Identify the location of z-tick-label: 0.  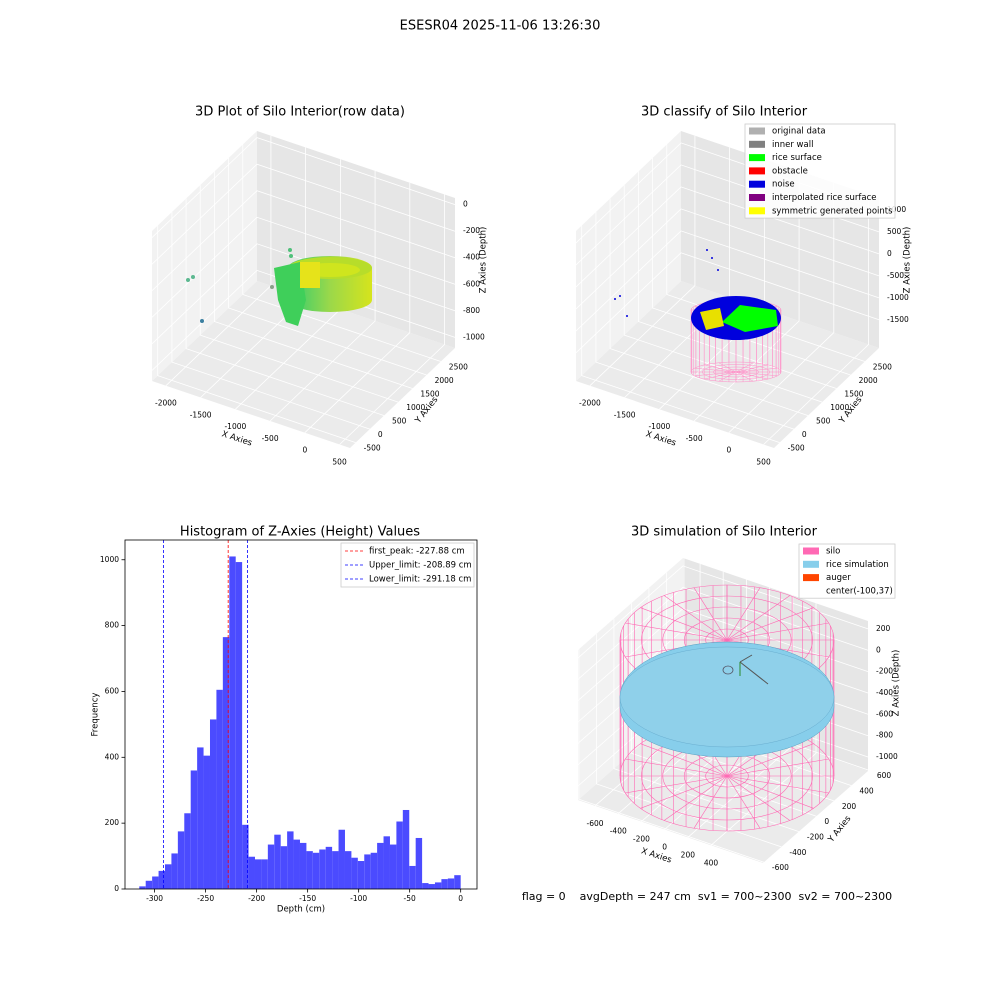
(878, 649).